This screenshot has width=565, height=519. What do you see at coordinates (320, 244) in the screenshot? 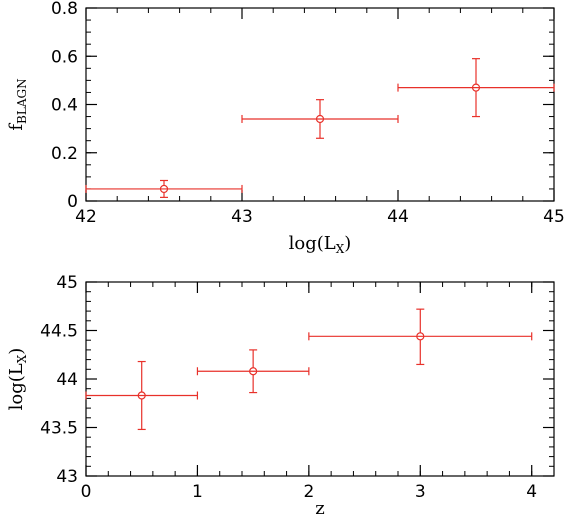
I see `top-x-axis-label: log(LX)` at bounding box center [320, 244].